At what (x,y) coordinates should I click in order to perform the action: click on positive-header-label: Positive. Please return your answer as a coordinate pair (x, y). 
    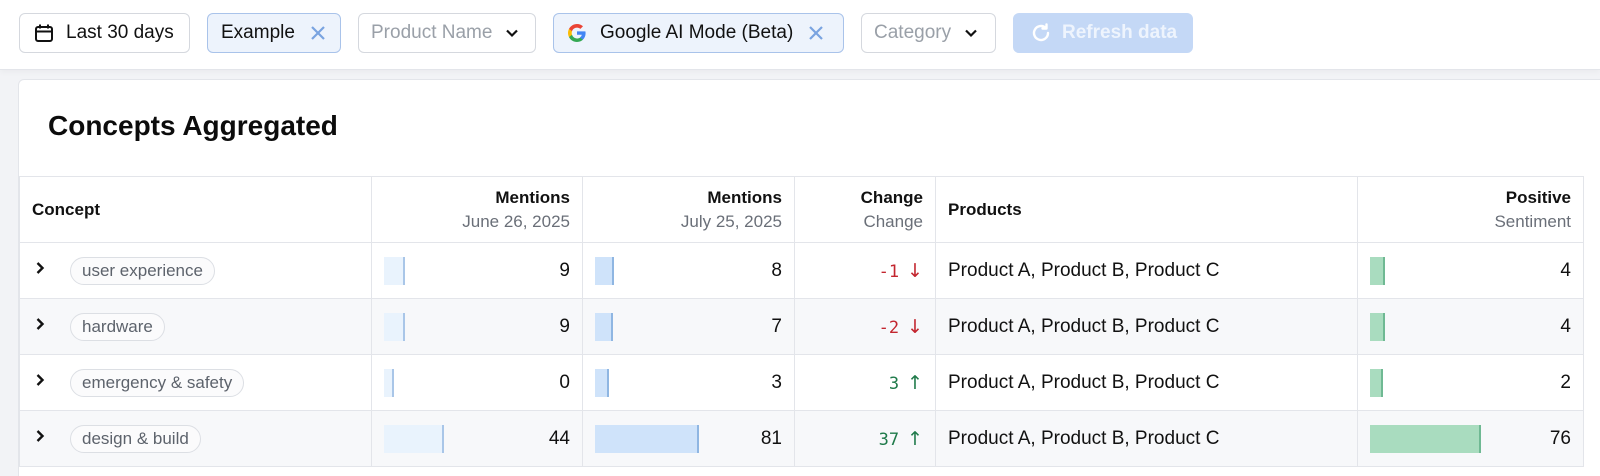
    Looking at the image, I should click on (1538, 197).